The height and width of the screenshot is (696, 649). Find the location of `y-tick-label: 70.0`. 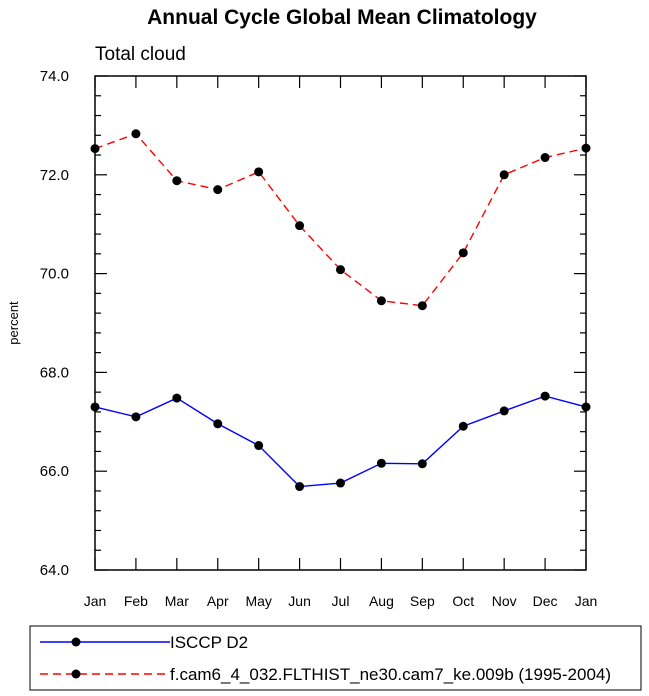

y-tick-label: 70.0 is located at coordinates (54, 274).